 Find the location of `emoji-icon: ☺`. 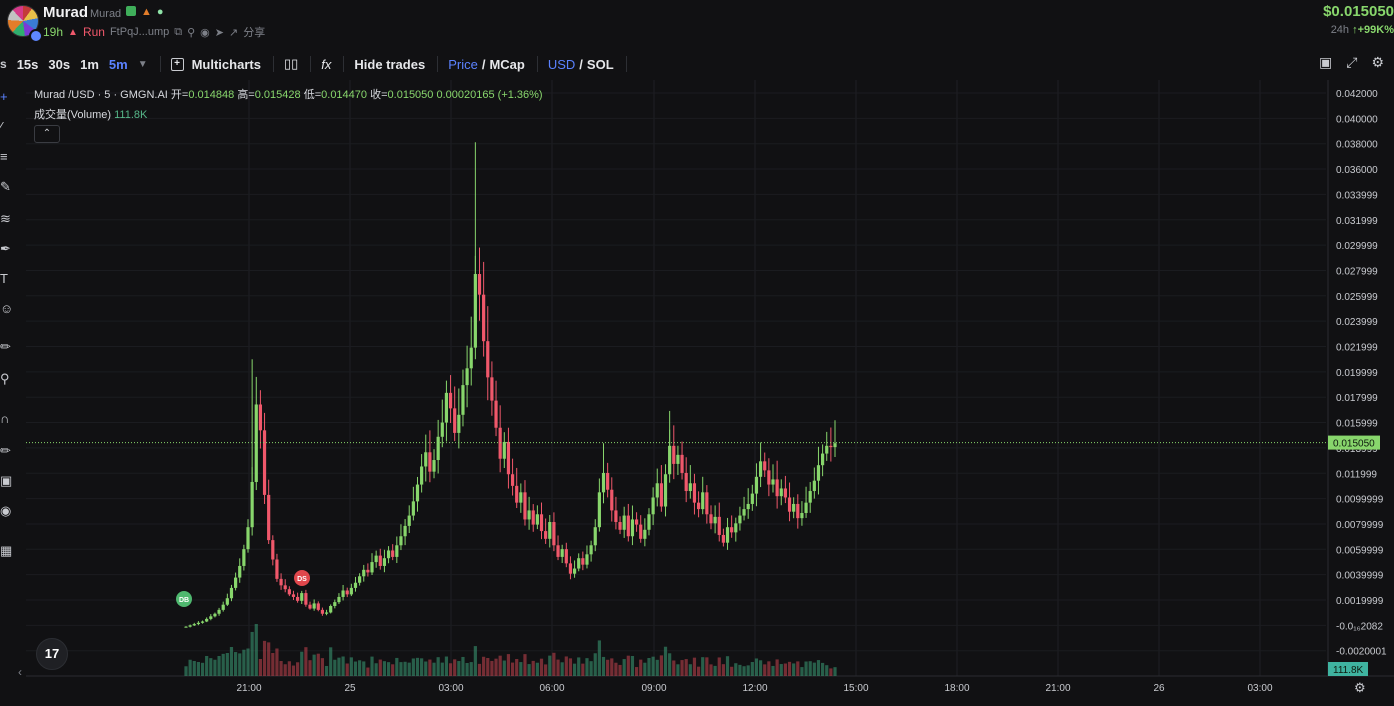

emoji-icon: ☺ is located at coordinates (7, 308).